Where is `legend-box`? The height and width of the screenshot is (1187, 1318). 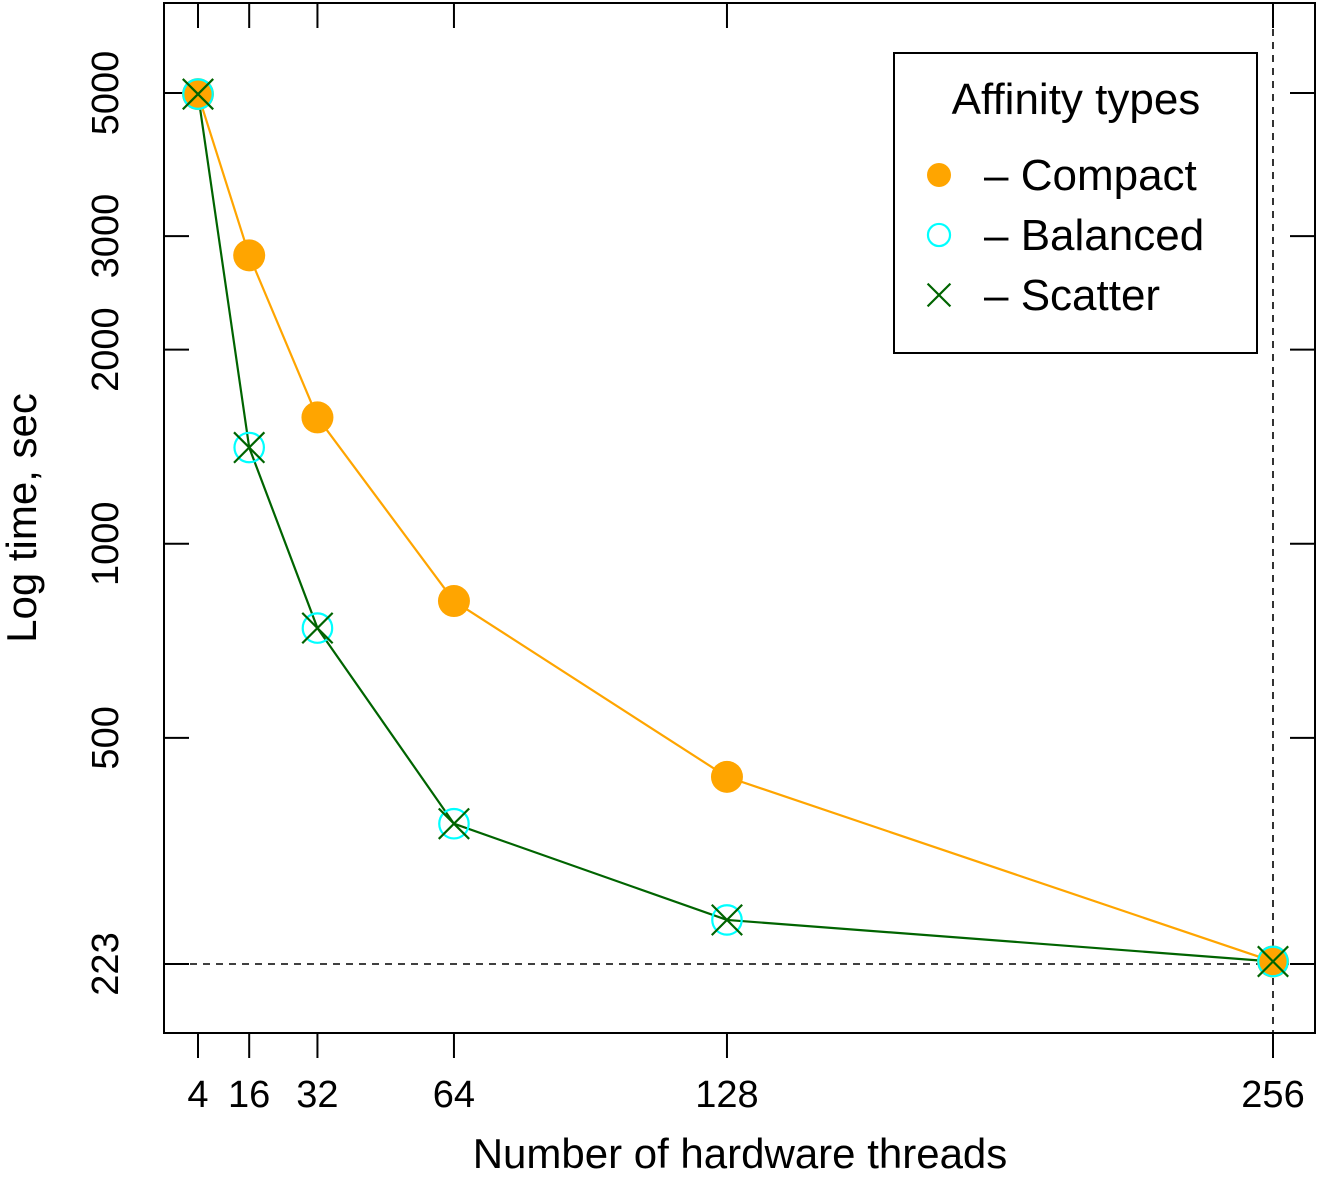 legend-box is located at coordinates (1075, 203).